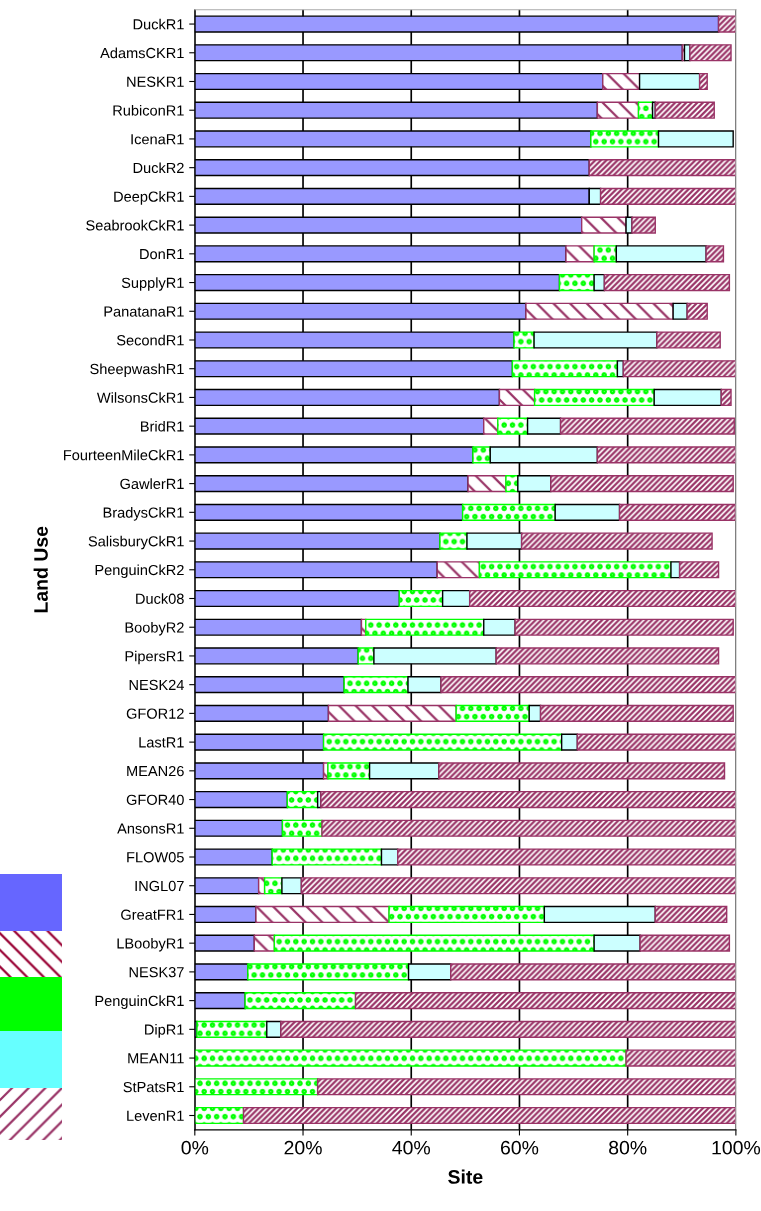 The height and width of the screenshot is (1211, 761). I want to click on y-tick-label: GreatFR1, so click(152, 914).